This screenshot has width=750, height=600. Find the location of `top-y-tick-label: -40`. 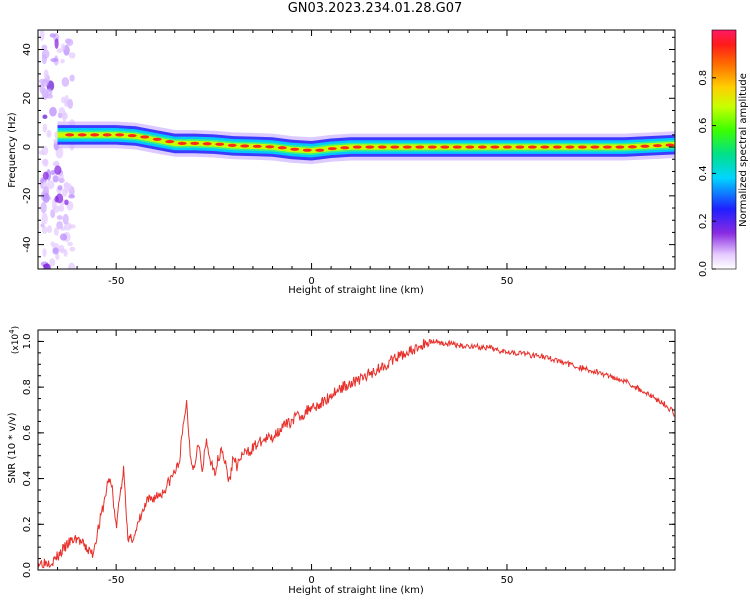

top-y-tick-label: -40 is located at coordinates (27, 244).